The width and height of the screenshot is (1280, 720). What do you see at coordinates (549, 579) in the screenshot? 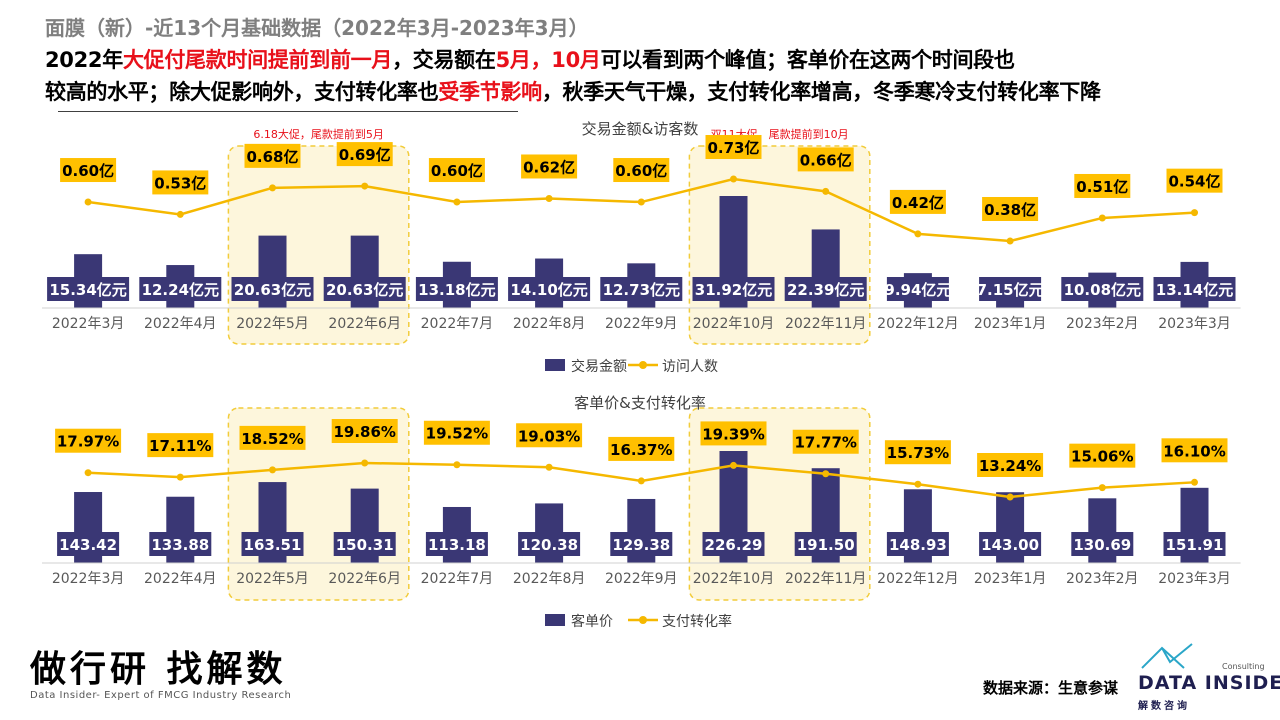
I see `x-tick-label: 2022年8月` at bounding box center [549, 579].